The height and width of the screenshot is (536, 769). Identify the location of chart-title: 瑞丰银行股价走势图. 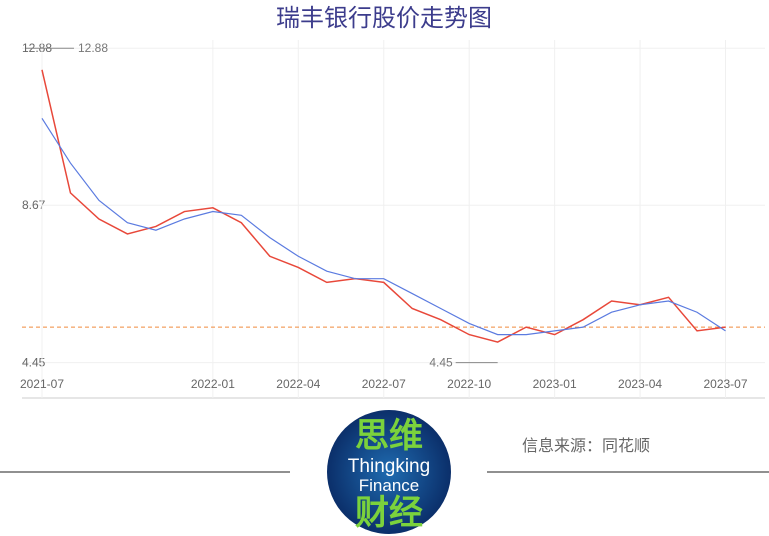
(384, 18).